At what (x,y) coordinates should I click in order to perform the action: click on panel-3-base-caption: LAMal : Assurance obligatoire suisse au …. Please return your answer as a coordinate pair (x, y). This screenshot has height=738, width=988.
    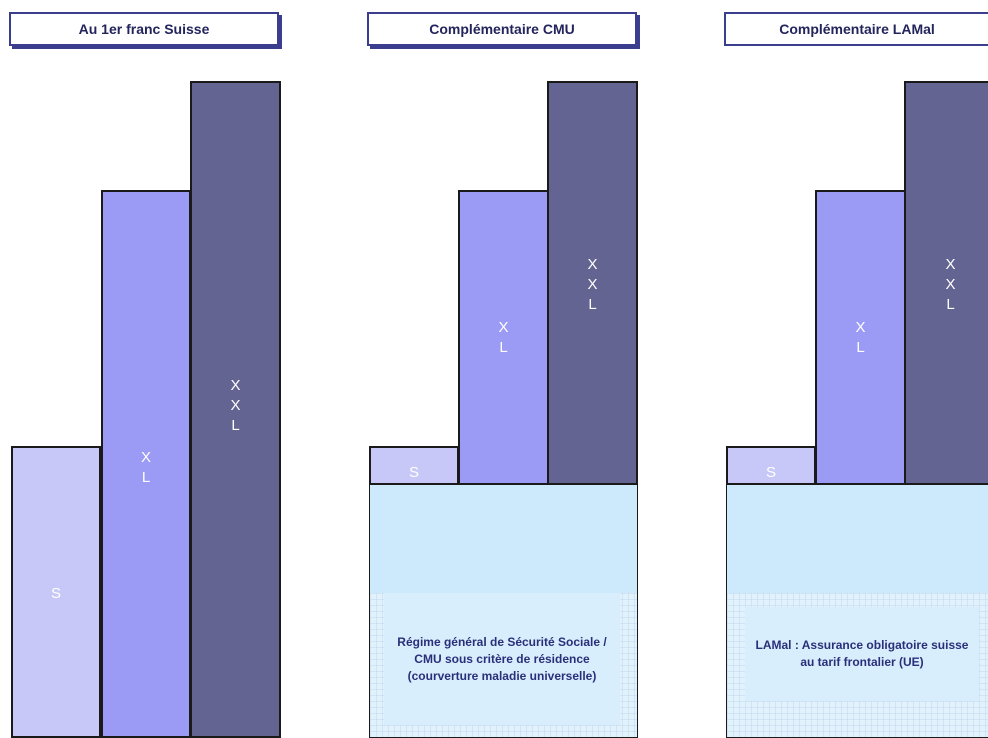
    Looking at the image, I should click on (862, 654).